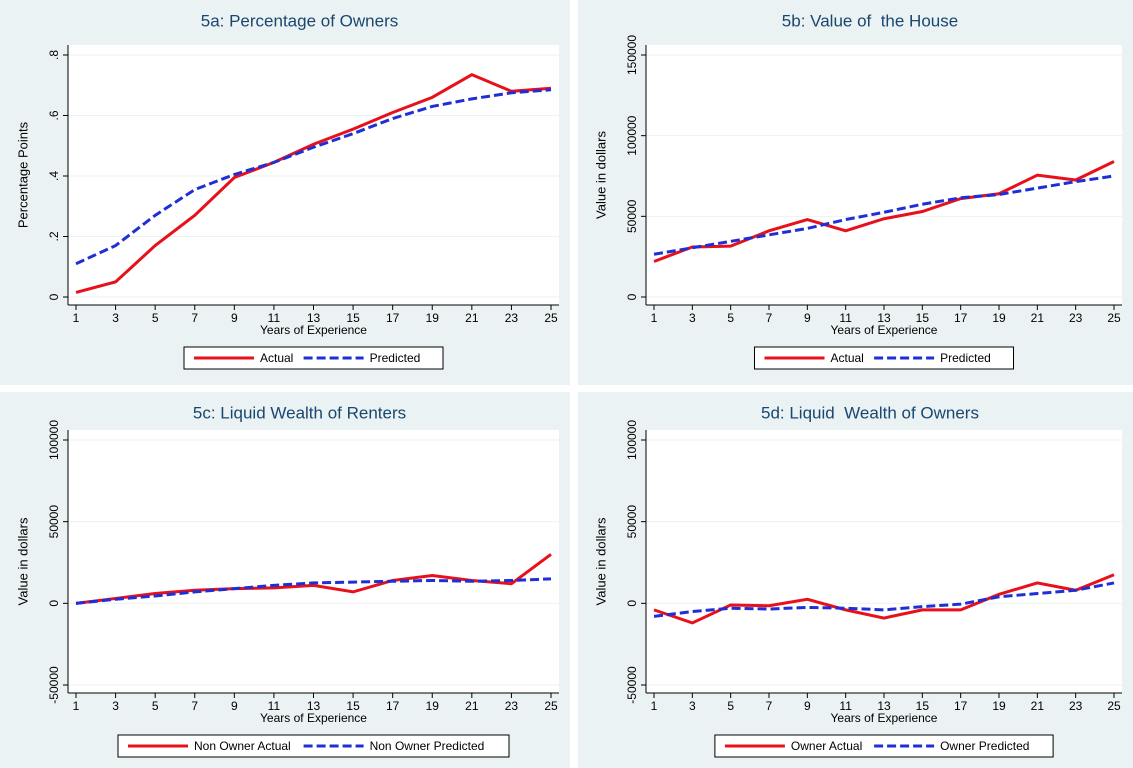 This screenshot has width=1133, height=768. I want to click on chart-title: 5c: Liquid Wealth of Renters, so click(299, 412).